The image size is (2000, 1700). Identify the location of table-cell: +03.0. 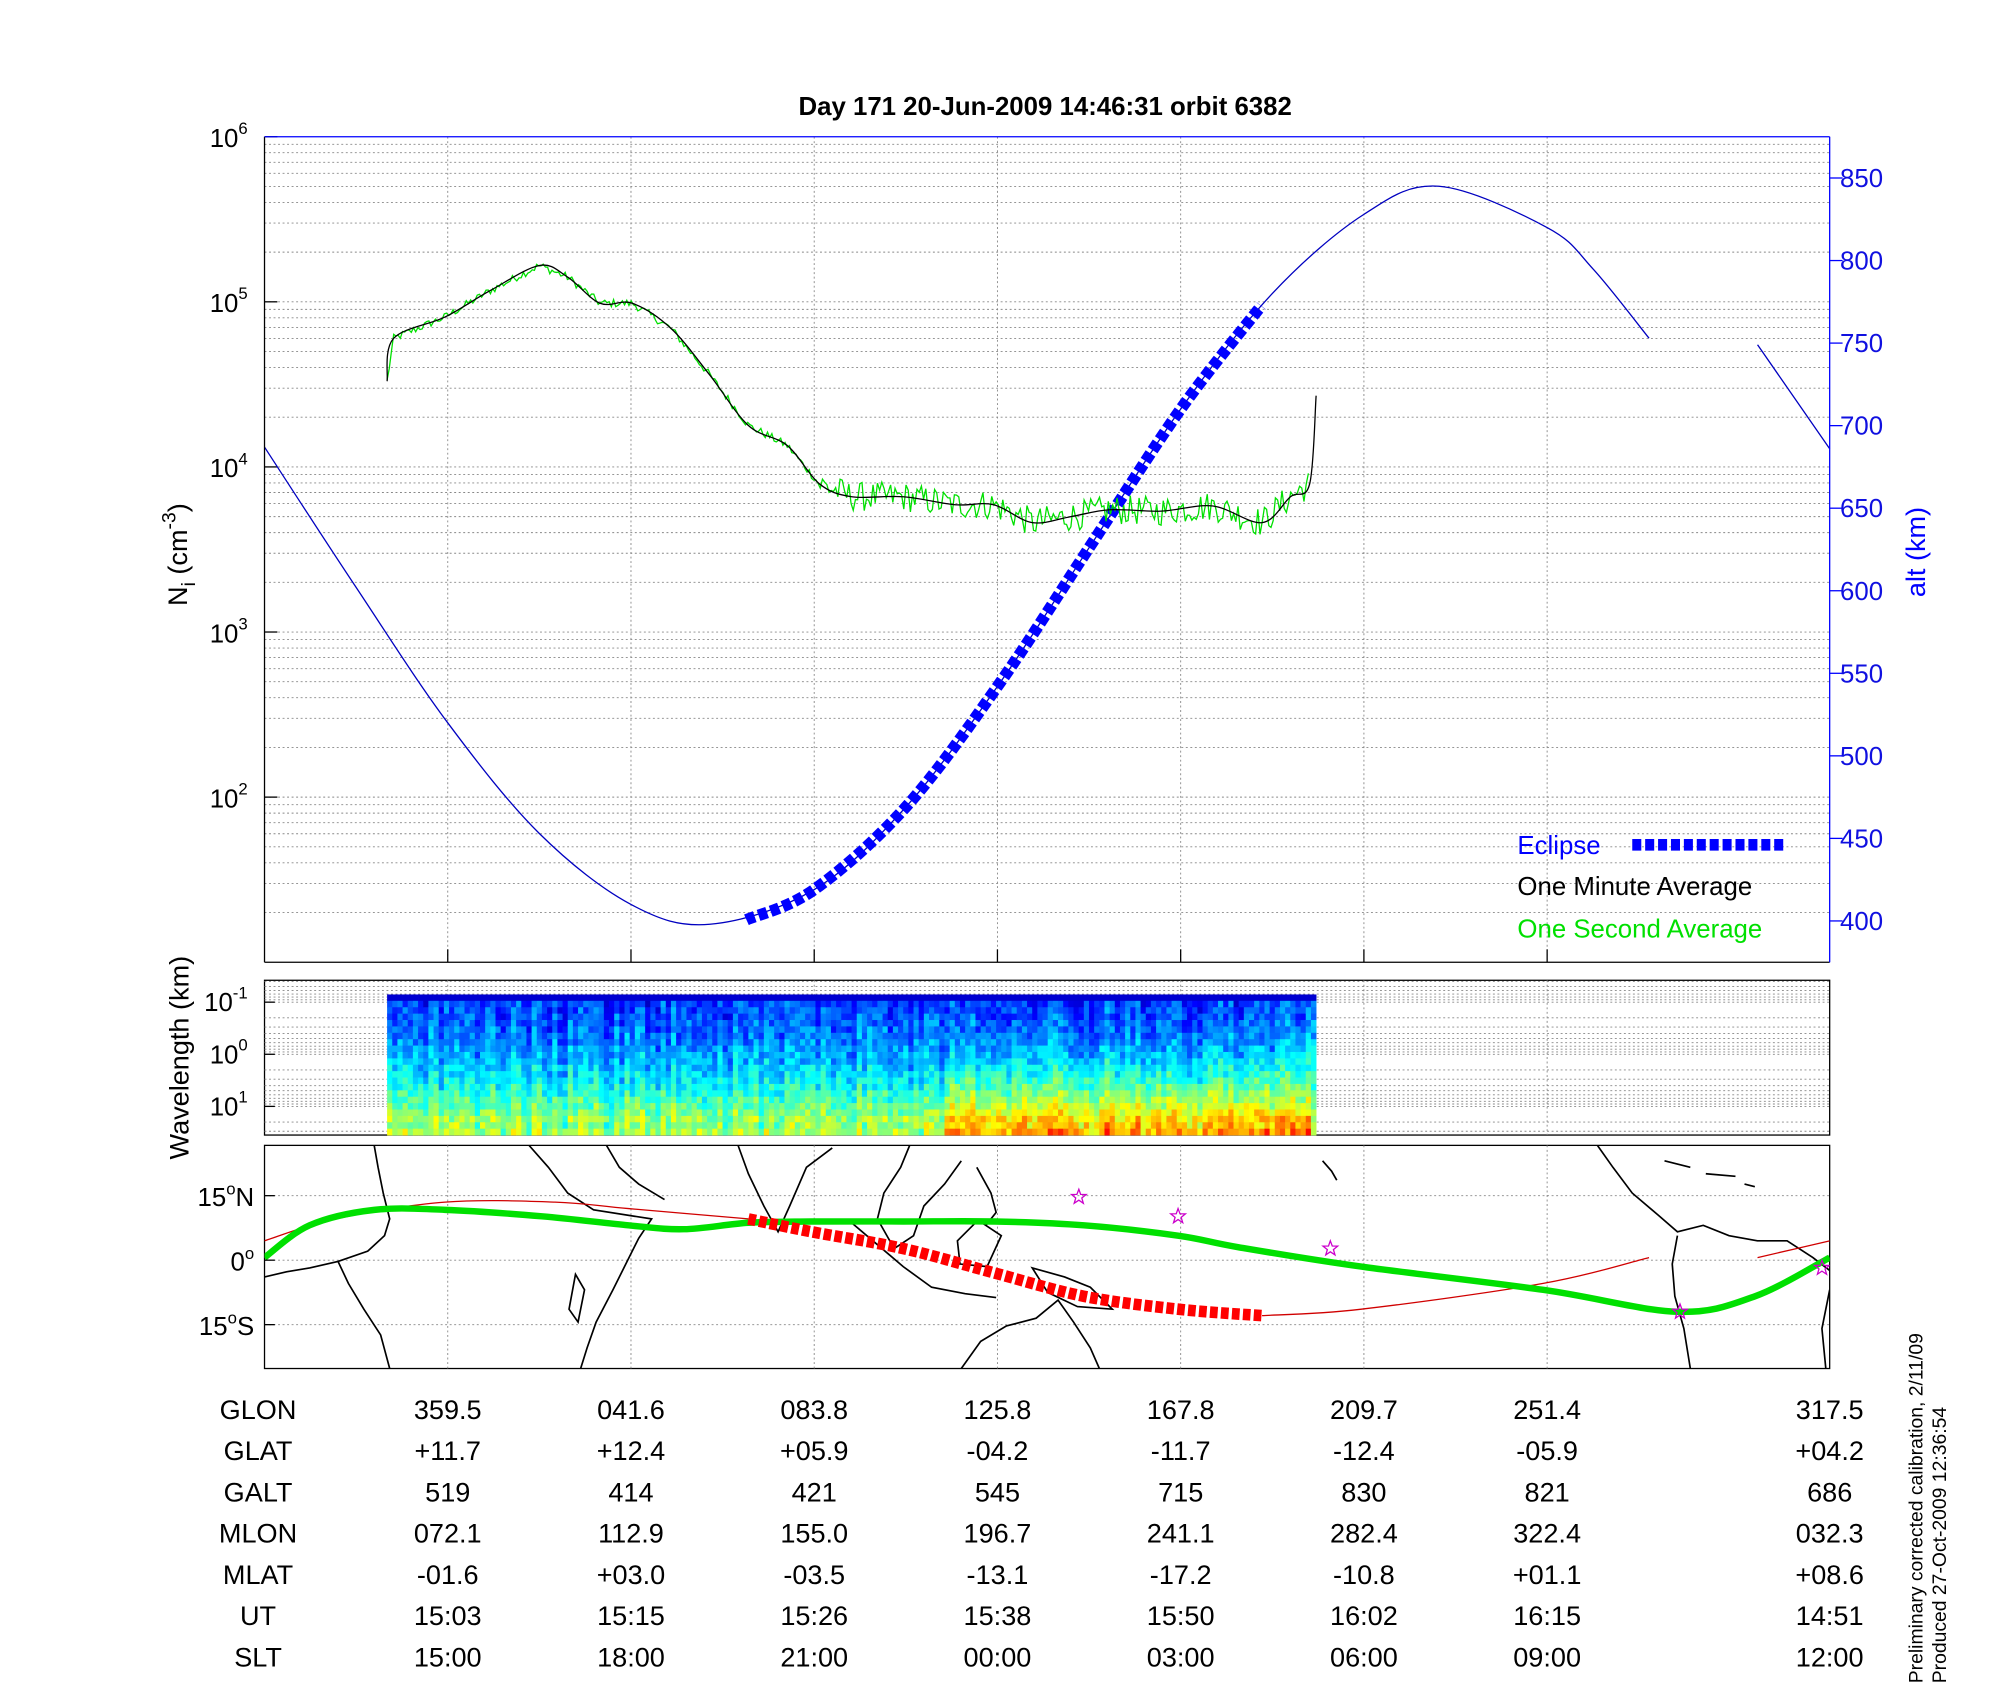
(631, 1574).